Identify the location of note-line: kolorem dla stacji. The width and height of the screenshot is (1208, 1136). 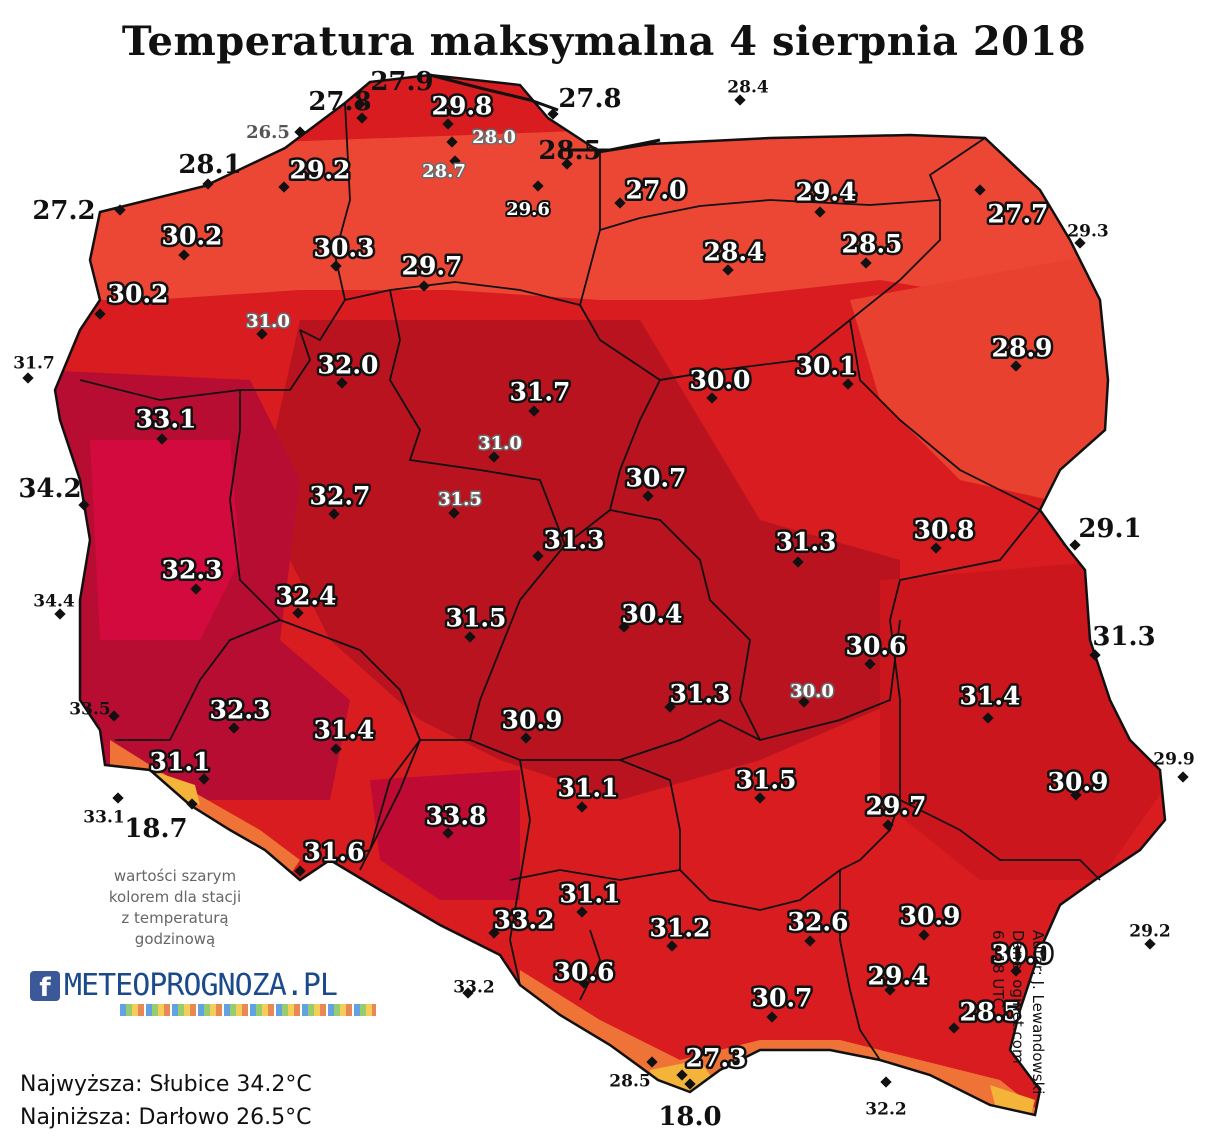
(175, 897).